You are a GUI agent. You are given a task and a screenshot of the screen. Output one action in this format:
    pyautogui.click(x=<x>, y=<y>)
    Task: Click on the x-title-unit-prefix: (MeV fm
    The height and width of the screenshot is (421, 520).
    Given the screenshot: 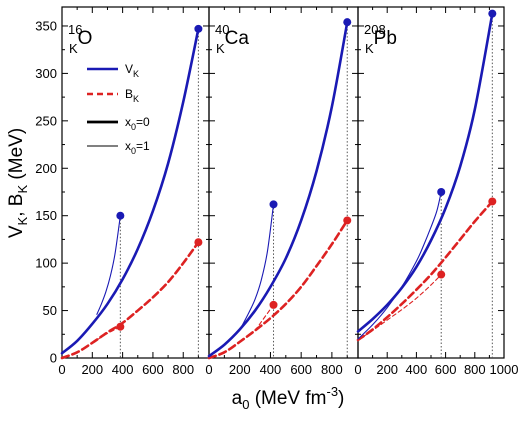 What is the action you would take?
    pyautogui.click(x=287, y=398)
    